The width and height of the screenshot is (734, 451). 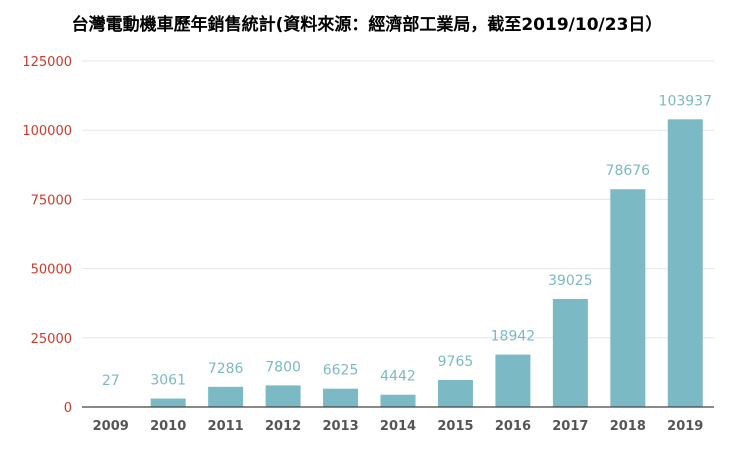 What do you see at coordinates (685, 101) in the screenshot?
I see `data-label: 103937` at bounding box center [685, 101].